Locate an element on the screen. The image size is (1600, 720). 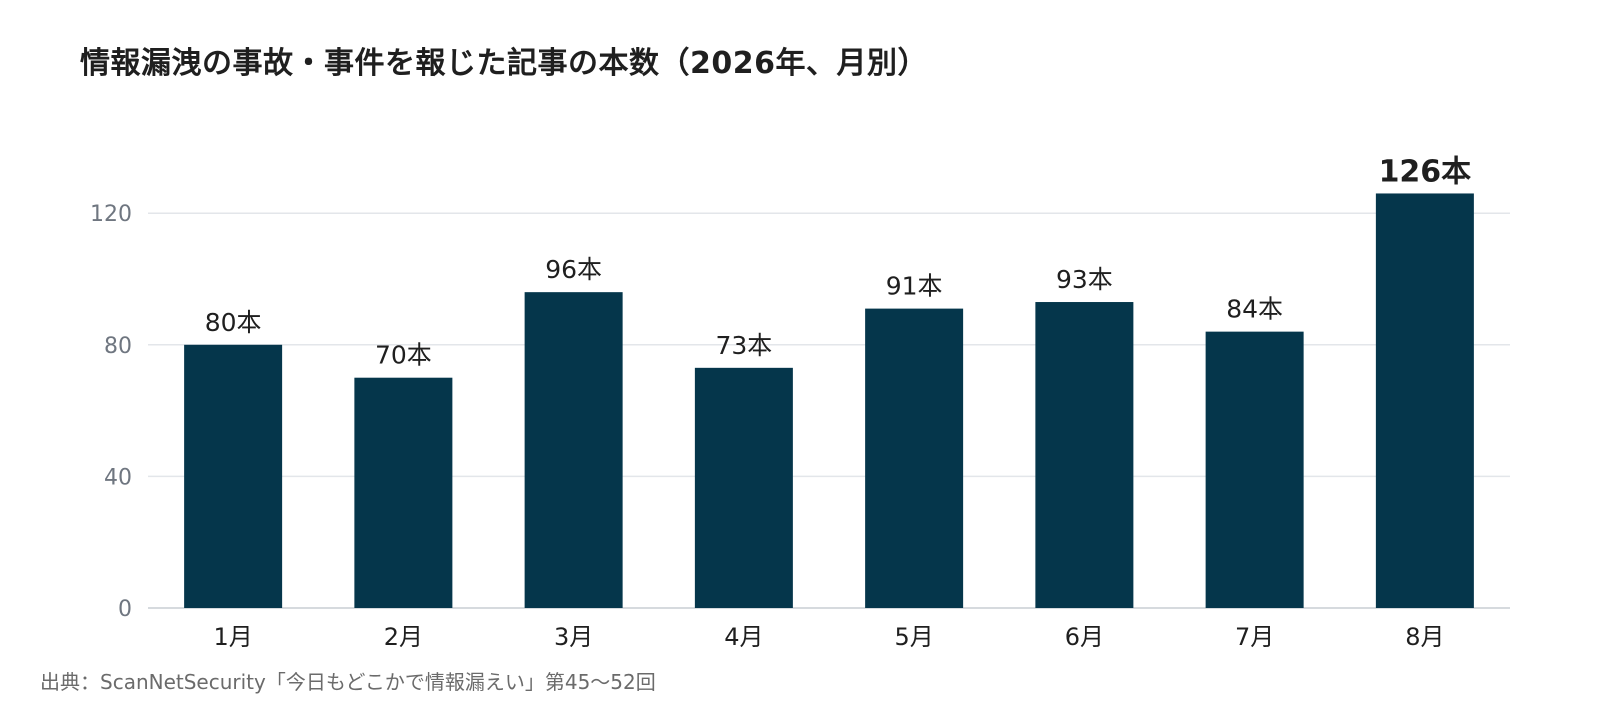
data-label-7: 84本 is located at coordinates (1254, 309).